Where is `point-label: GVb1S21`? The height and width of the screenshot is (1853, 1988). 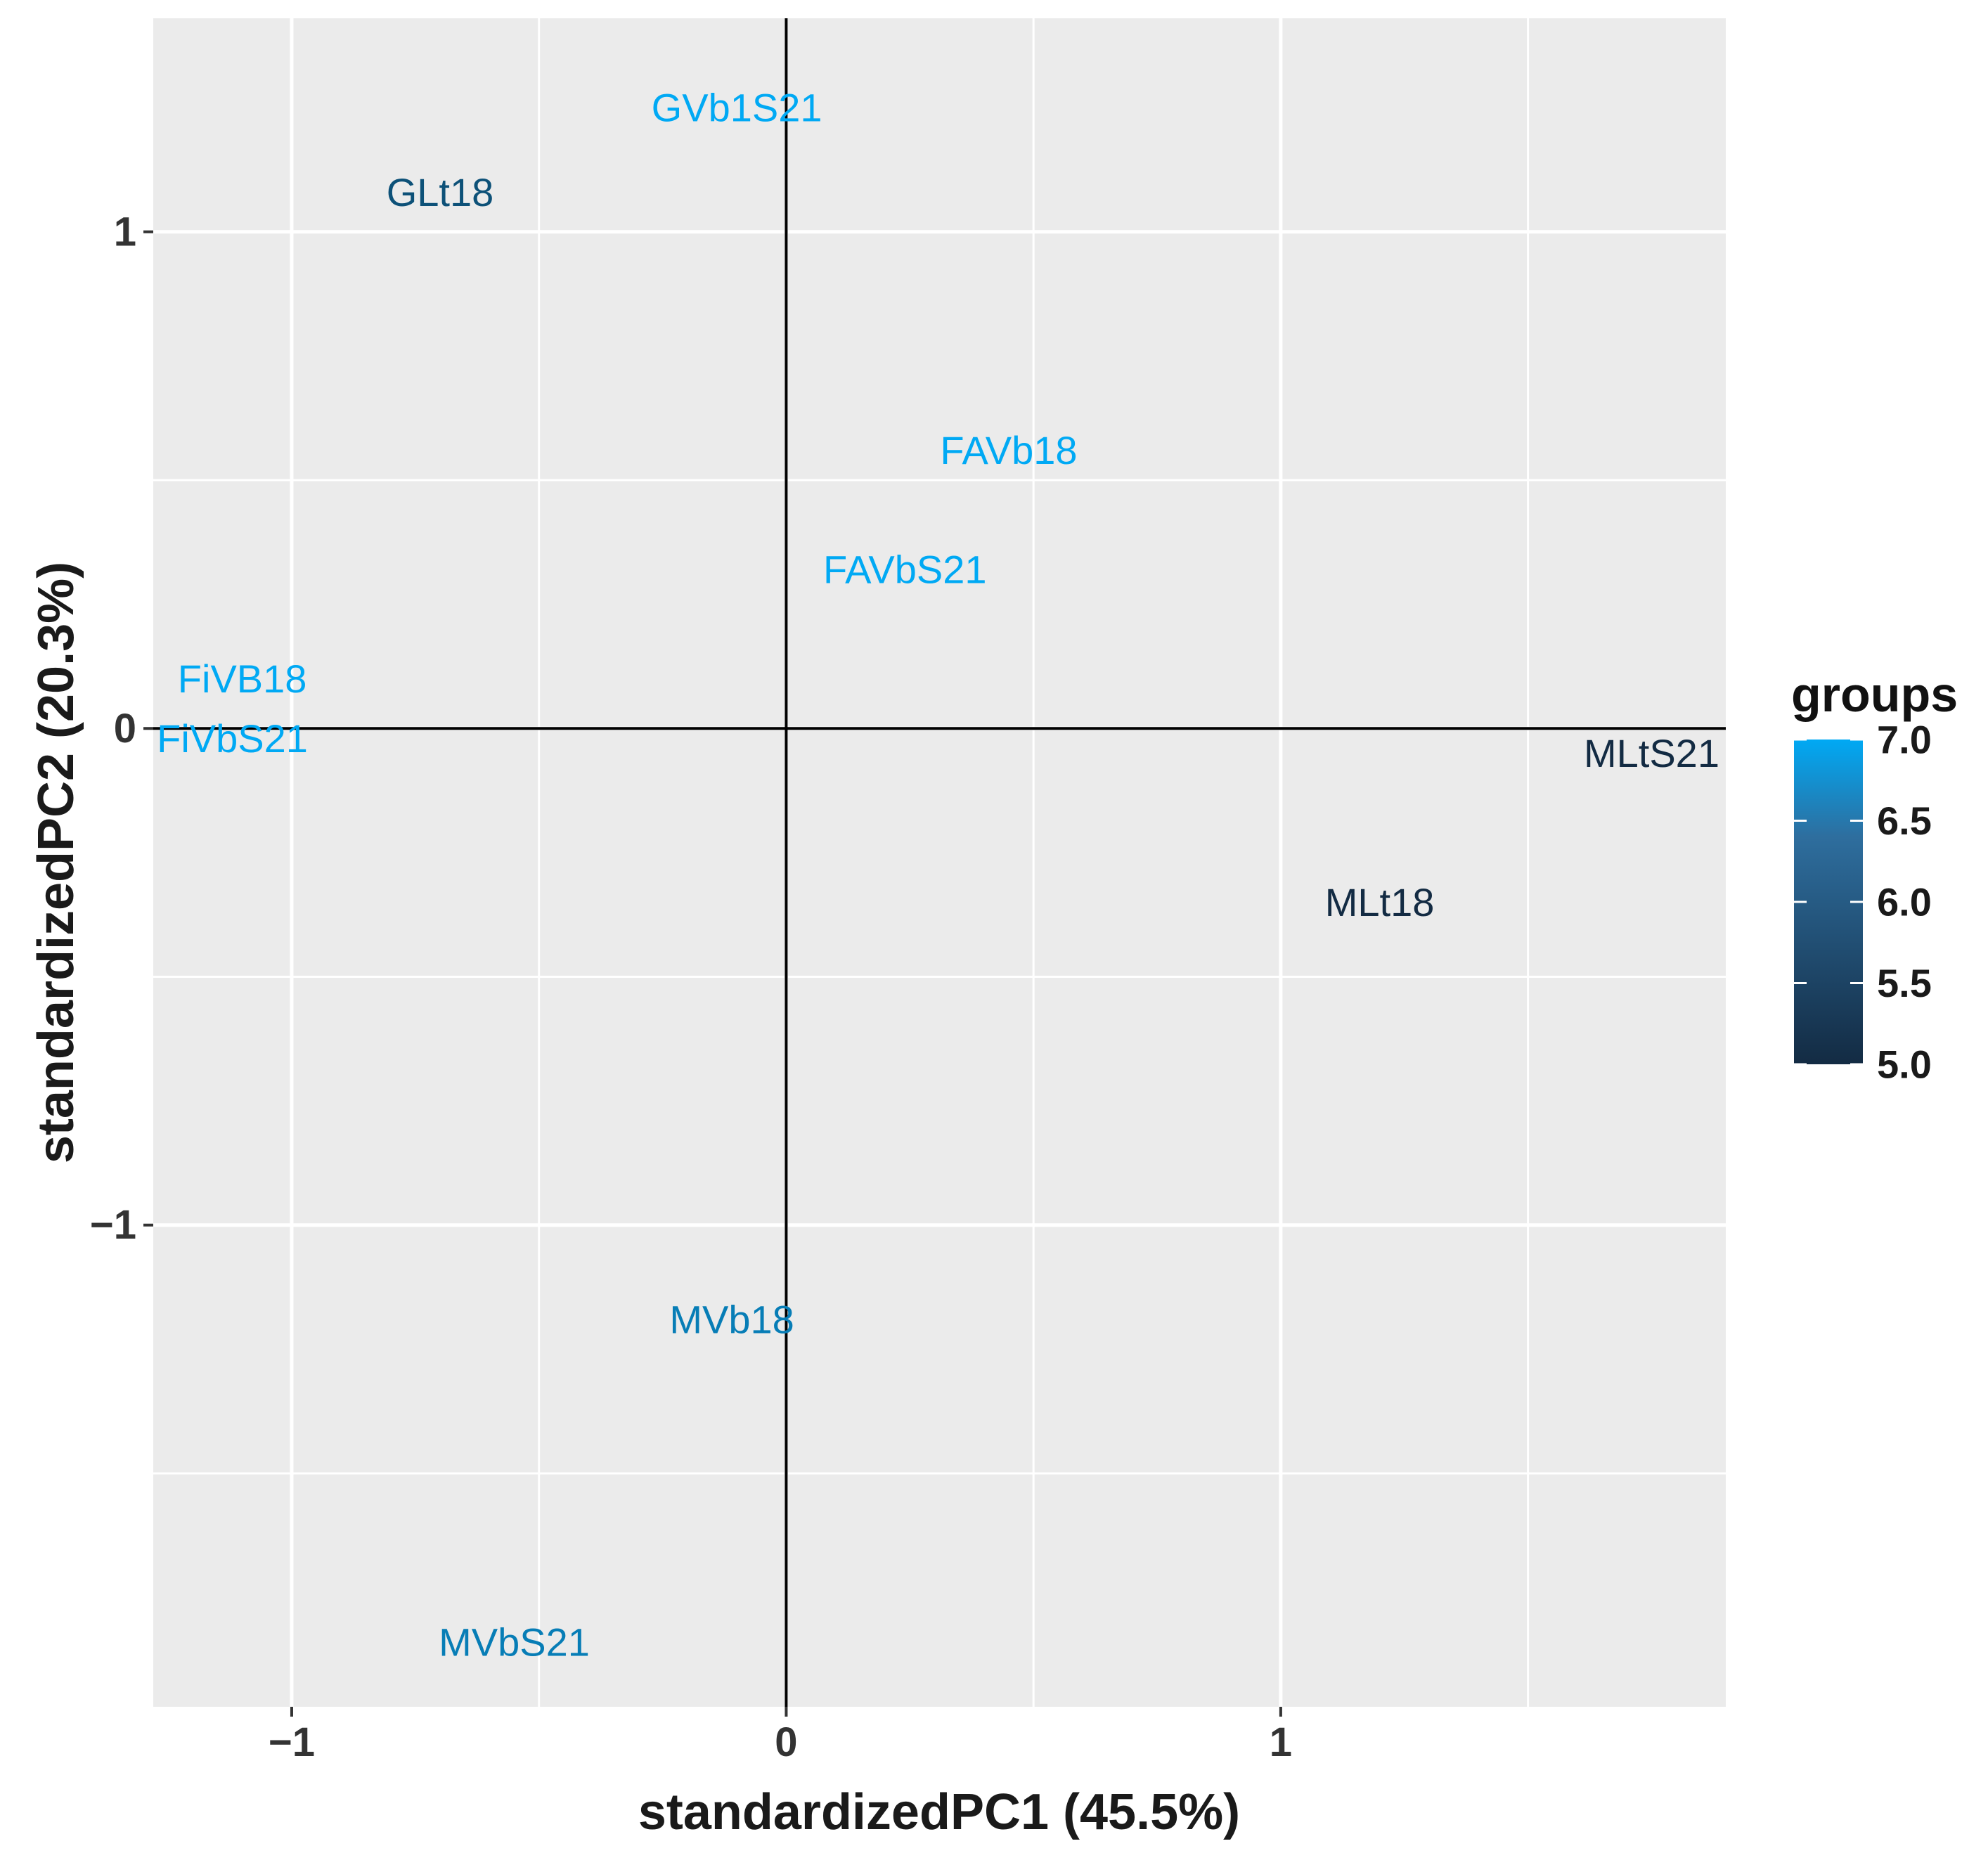
point-label: GVb1S21 is located at coordinates (737, 108).